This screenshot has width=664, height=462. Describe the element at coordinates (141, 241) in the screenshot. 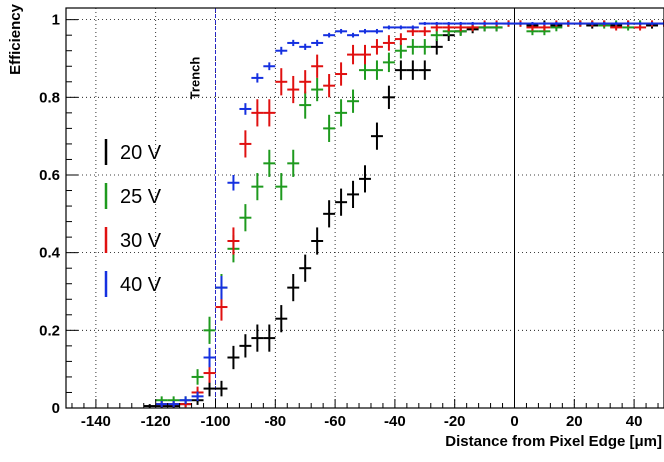

I see `legend-label: 30 V` at that location.